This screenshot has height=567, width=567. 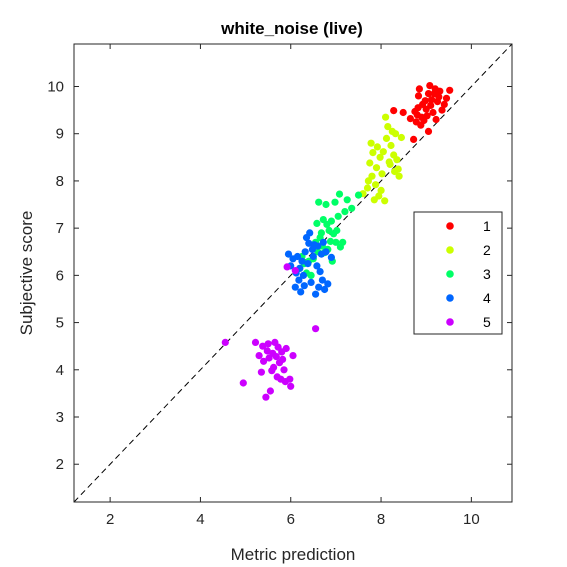 I want to click on x-tick-label: 4, so click(x=200, y=519).